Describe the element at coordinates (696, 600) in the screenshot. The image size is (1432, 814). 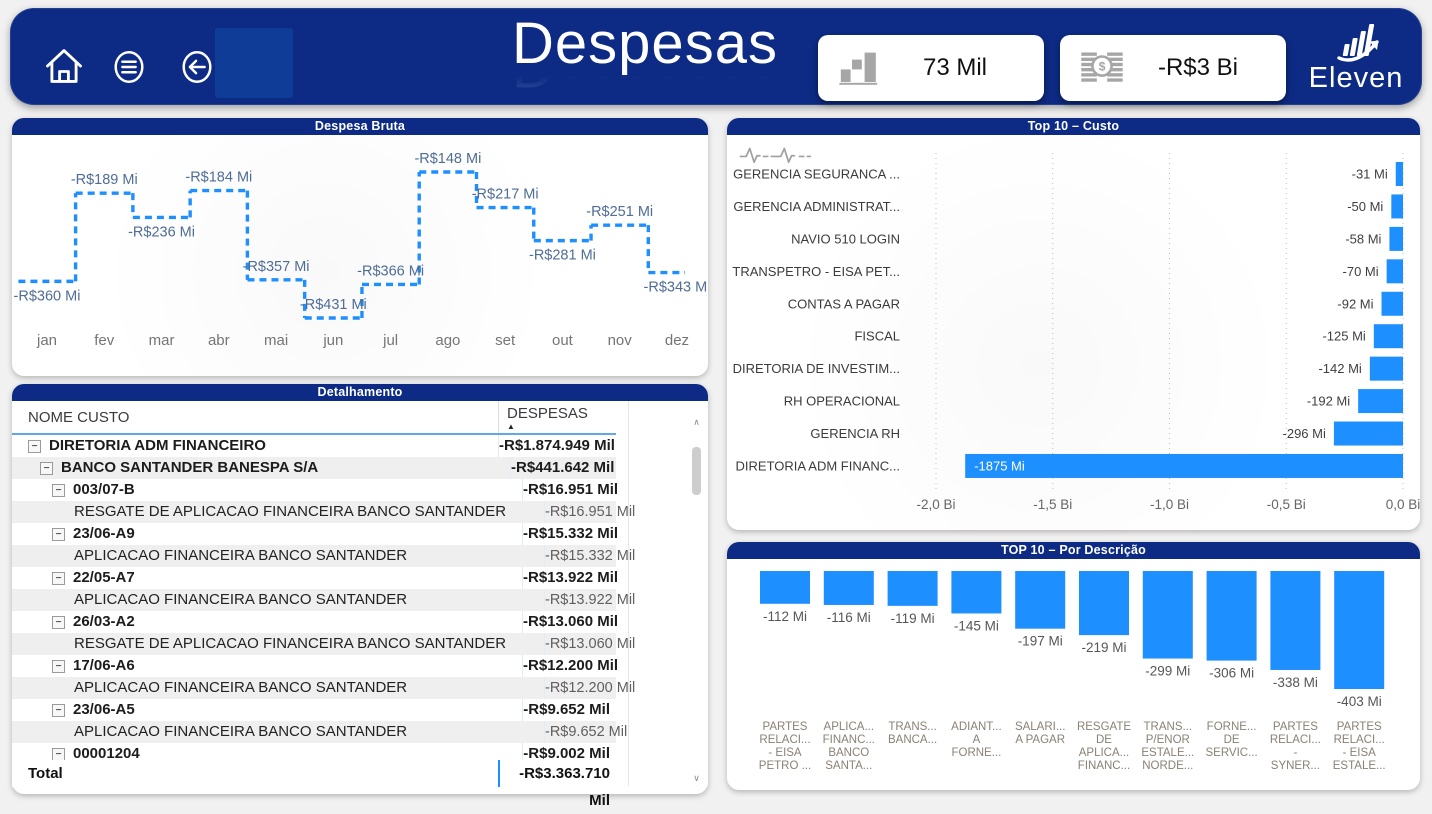
I see `table-scrollbar: ∧ ∨` at that location.